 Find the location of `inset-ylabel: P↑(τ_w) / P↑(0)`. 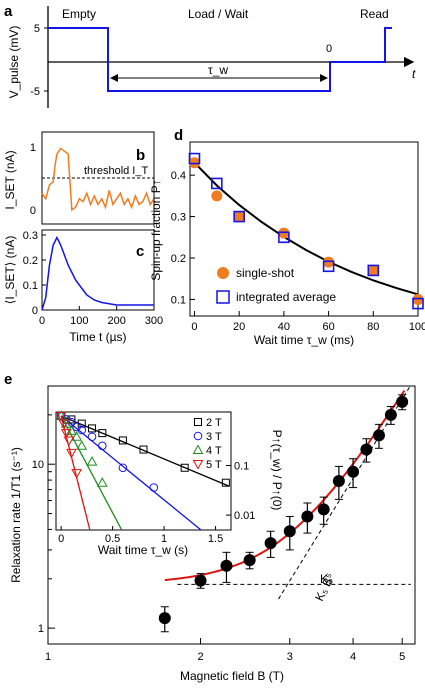

inset-ylabel: P↑(τ_w) / P↑(0) is located at coordinates (277, 470).